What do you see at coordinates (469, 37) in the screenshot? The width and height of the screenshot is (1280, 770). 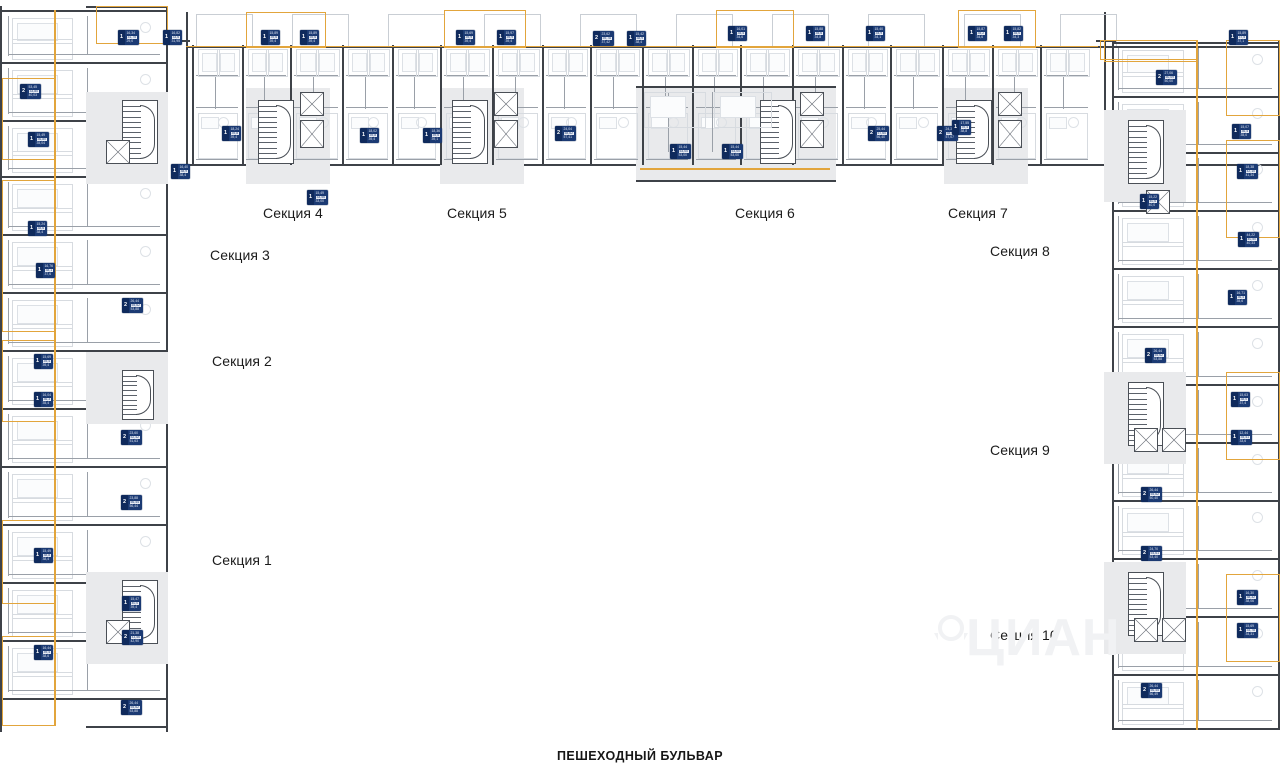 I see `badge-area-line-2: 39,9` at bounding box center [469, 37].